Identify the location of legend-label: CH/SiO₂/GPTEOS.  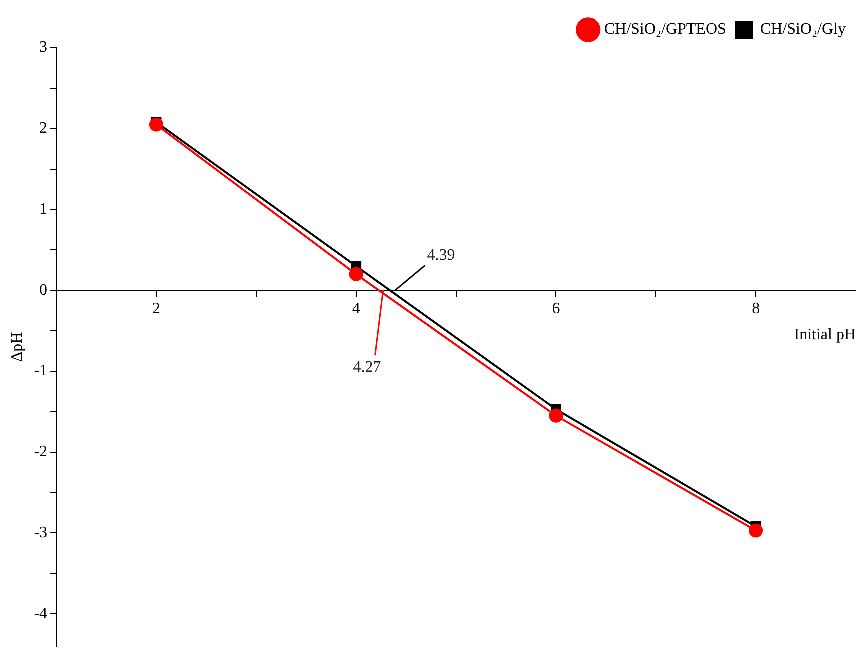
(665, 29).